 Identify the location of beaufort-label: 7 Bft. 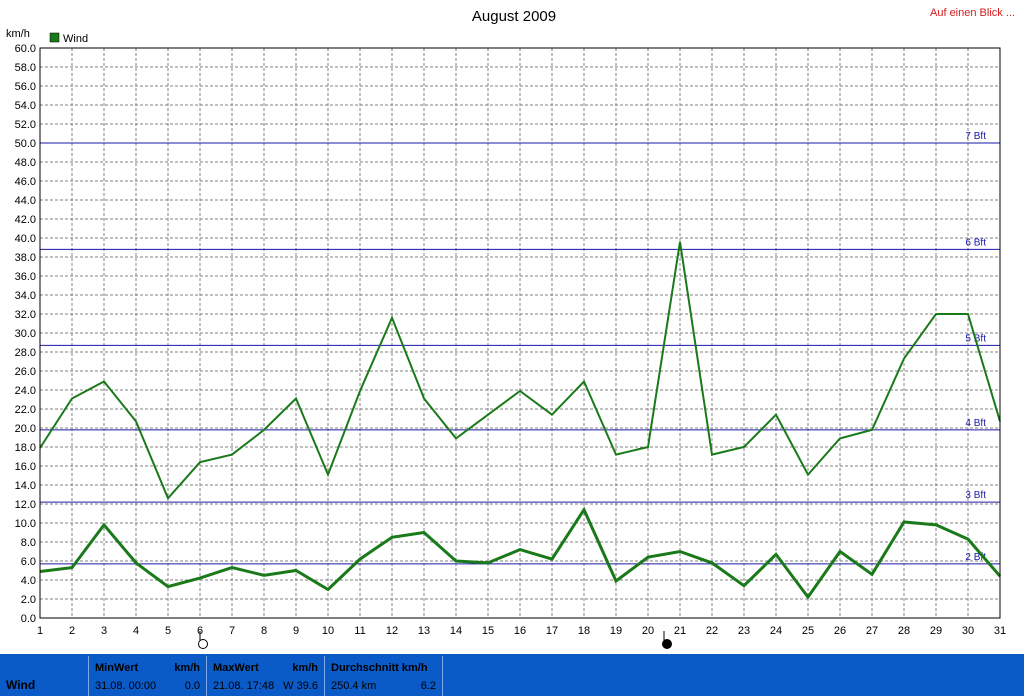
(975, 136).